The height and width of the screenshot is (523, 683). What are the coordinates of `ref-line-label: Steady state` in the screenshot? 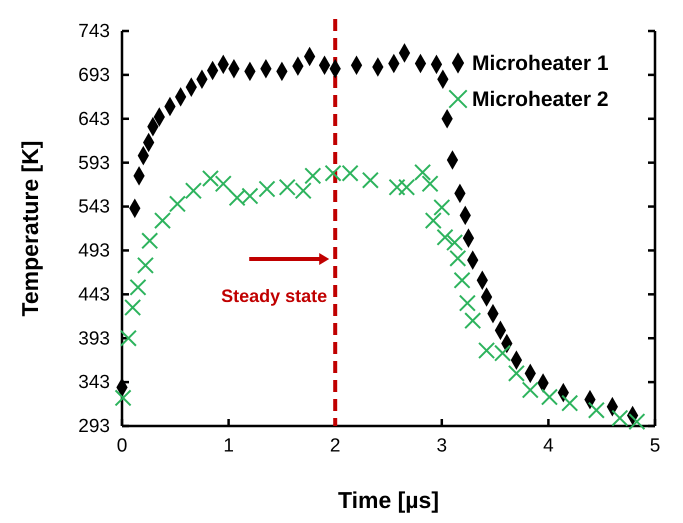 It's located at (274, 296).